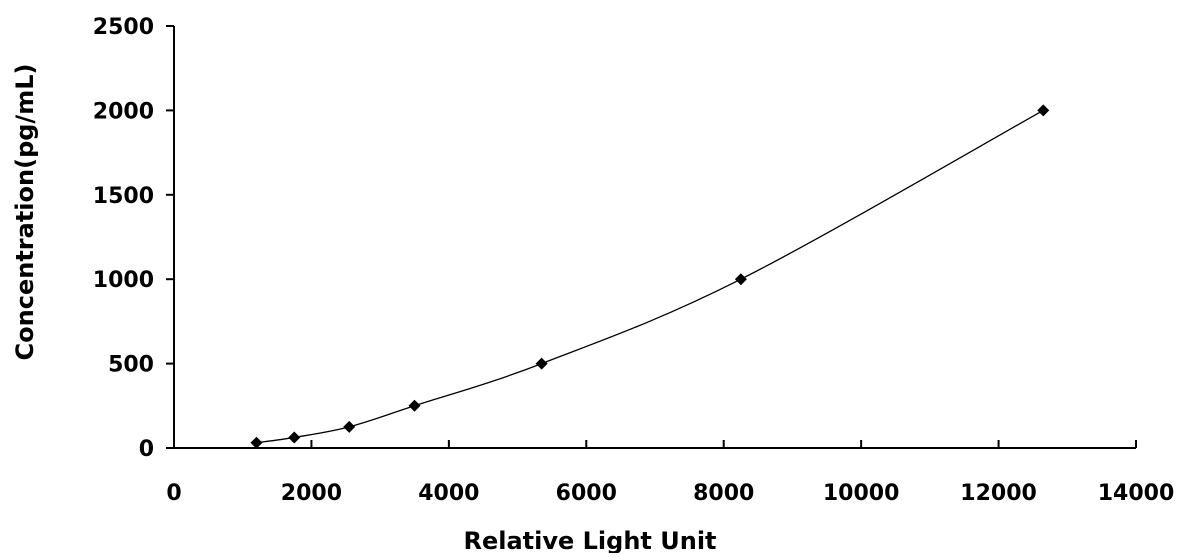 The height and width of the screenshot is (557, 1189). Describe the element at coordinates (998, 493) in the screenshot. I see `x-tick-label: 12000` at that location.